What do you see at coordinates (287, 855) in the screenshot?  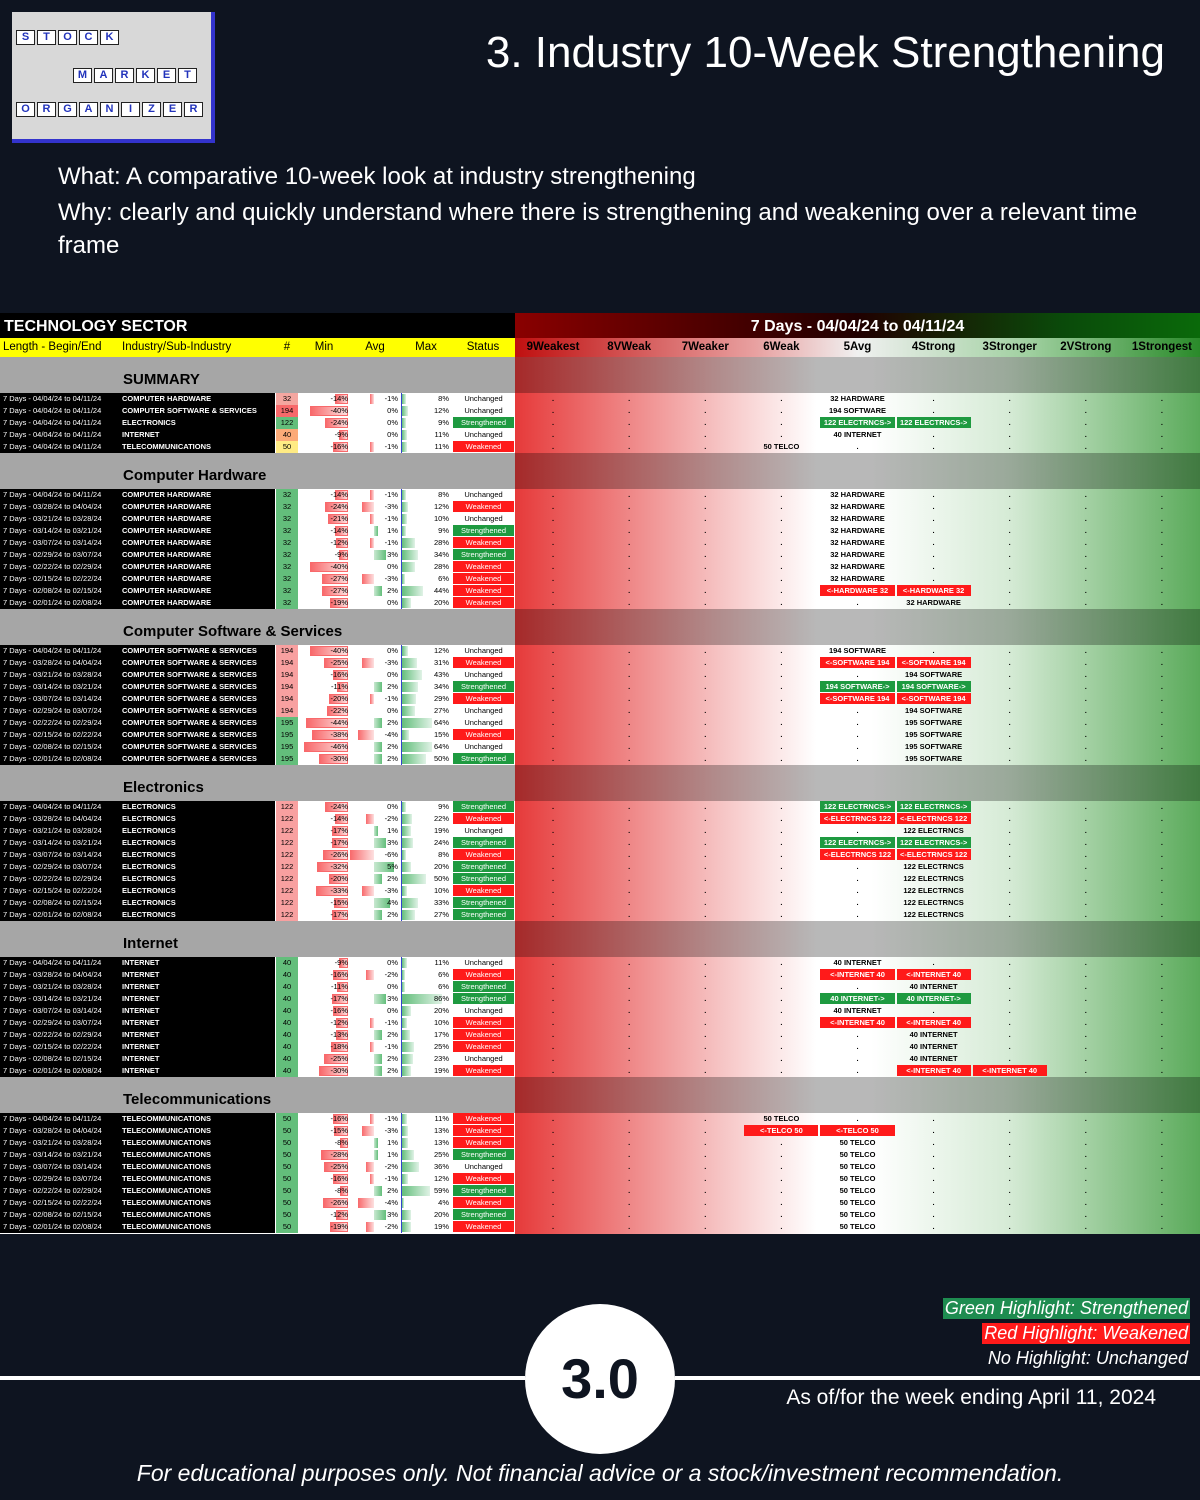 I see `count-cell: 122` at bounding box center [287, 855].